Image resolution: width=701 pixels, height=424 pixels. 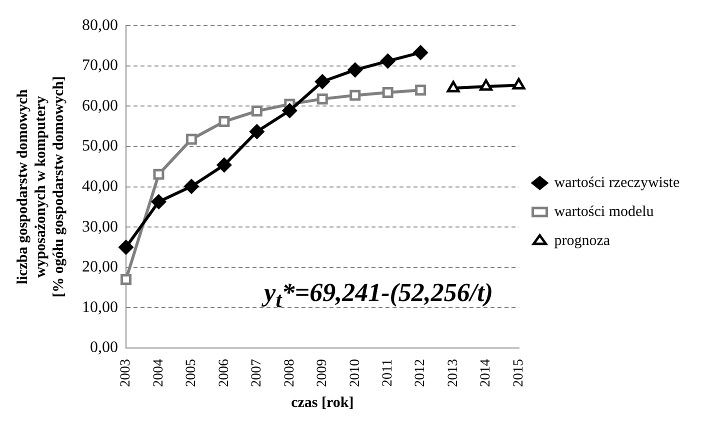 What do you see at coordinates (604, 212) in the screenshot?
I see `legend-label: wartości modelu` at bounding box center [604, 212].